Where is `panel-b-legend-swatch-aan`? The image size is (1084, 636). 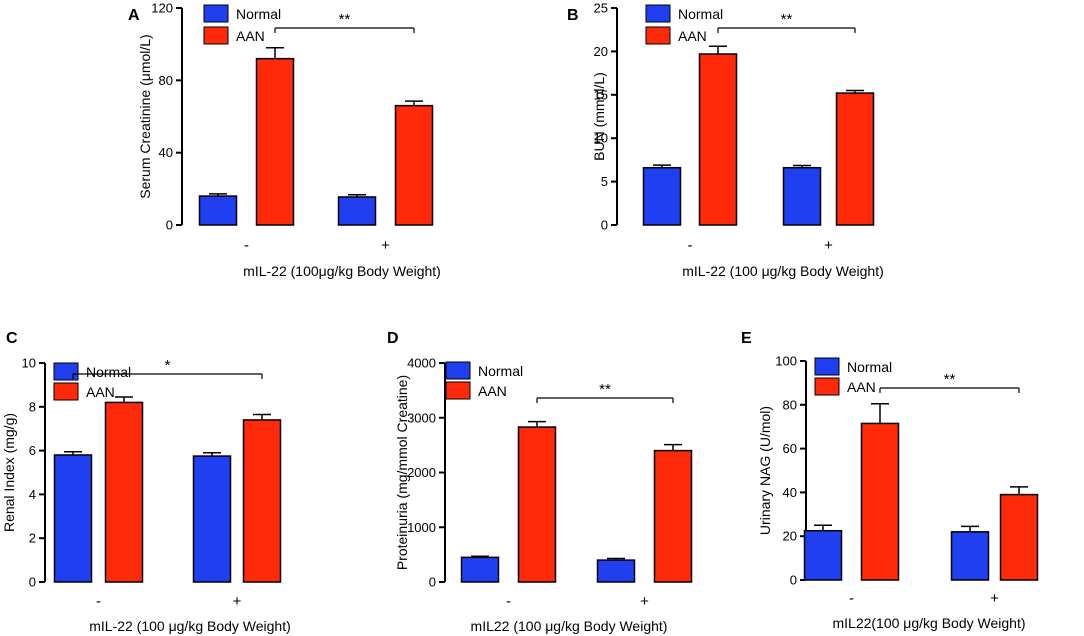
panel-b-legend-swatch-aan is located at coordinates (658, 35).